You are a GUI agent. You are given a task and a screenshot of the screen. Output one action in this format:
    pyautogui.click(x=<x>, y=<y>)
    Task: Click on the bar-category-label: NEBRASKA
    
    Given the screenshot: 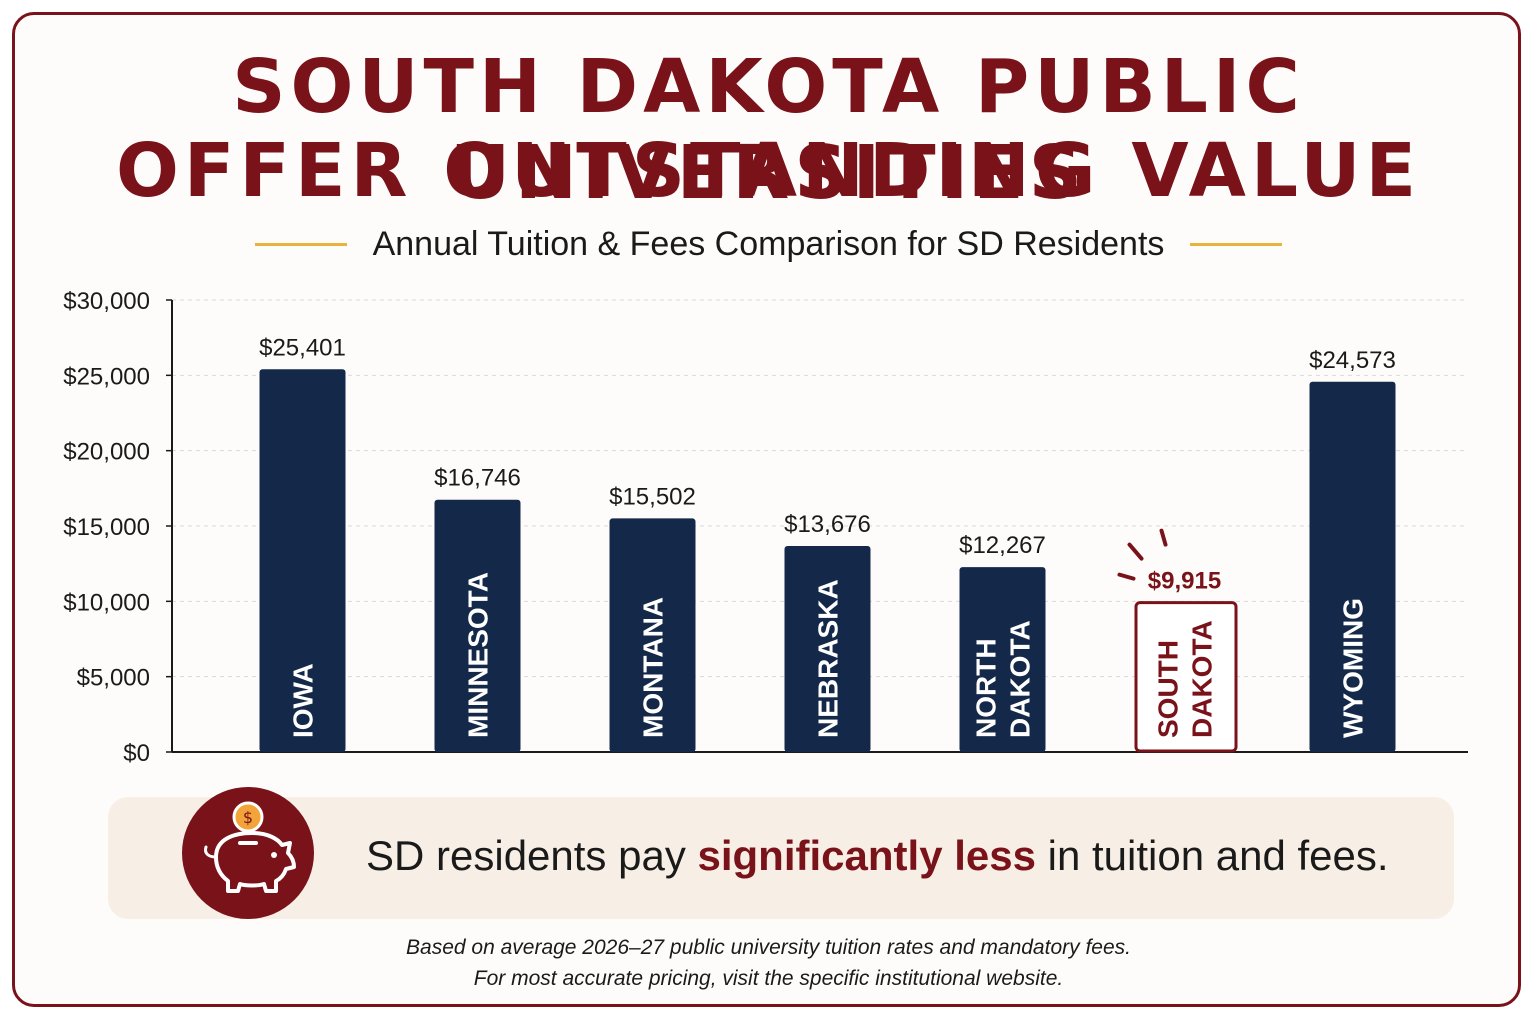 What is the action you would take?
    pyautogui.click(x=828, y=658)
    